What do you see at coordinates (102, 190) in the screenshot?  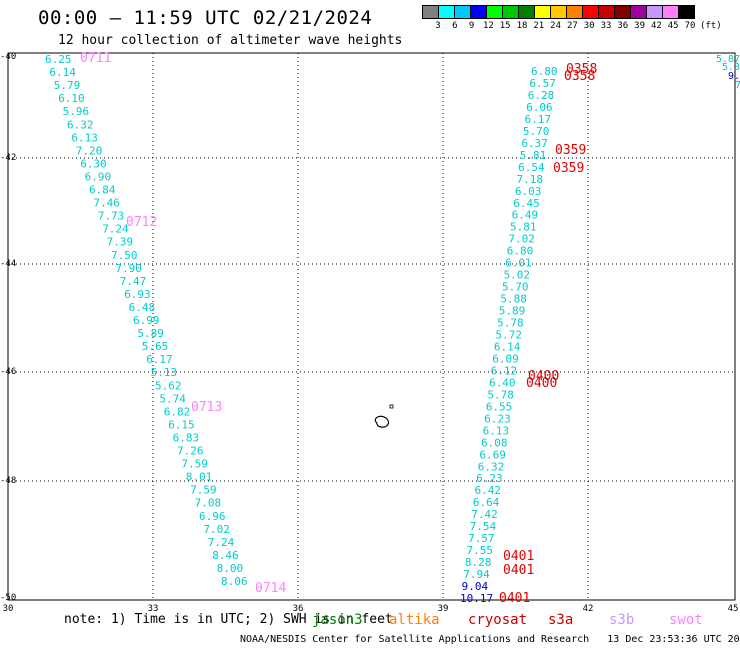 I see `wave-height-label: 6.84` at bounding box center [102, 190].